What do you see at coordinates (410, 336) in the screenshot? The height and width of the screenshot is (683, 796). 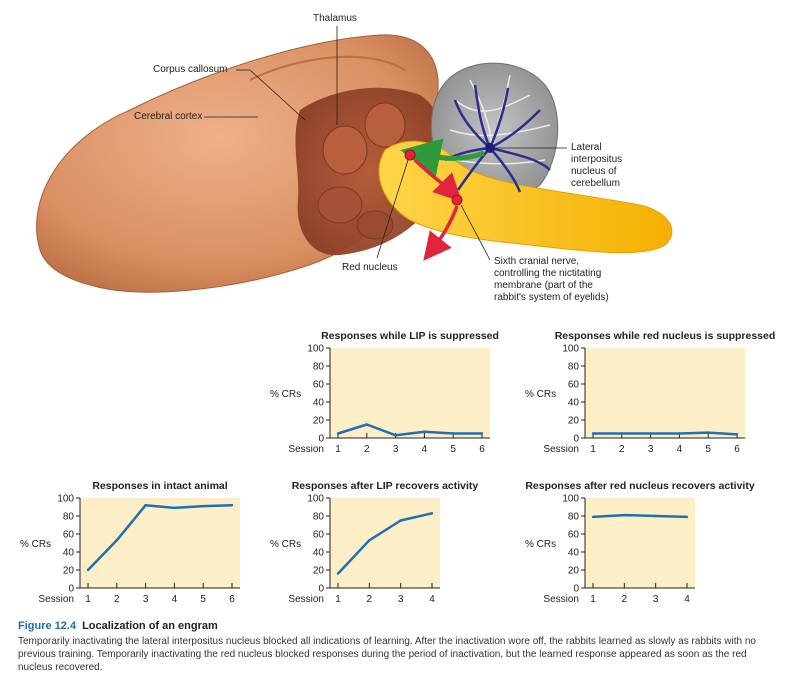 I see `chart-title: Responses while LIP is suppressed` at bounding box center [410, 336].